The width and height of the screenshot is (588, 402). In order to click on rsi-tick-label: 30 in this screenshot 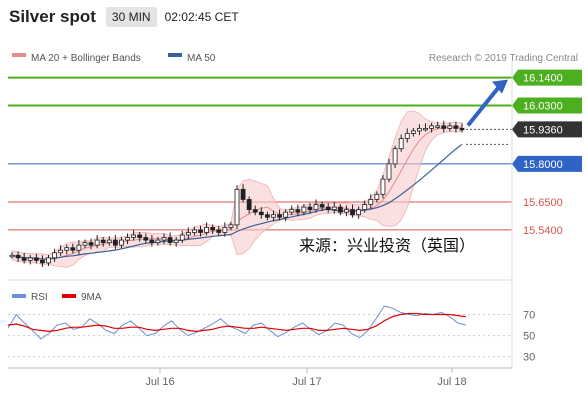, I will do `click(529, 358)`.